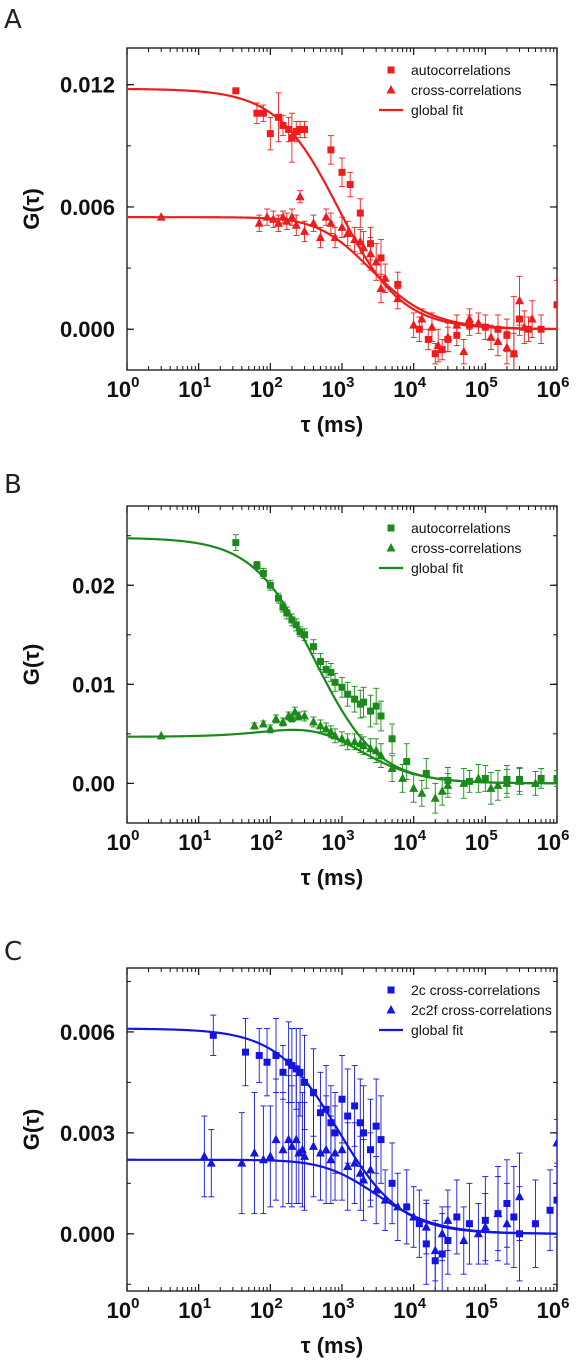  Describe the element at coordinates (123, 388) in the screenshot. I see `x-tick-label: 10⁰` at that location.